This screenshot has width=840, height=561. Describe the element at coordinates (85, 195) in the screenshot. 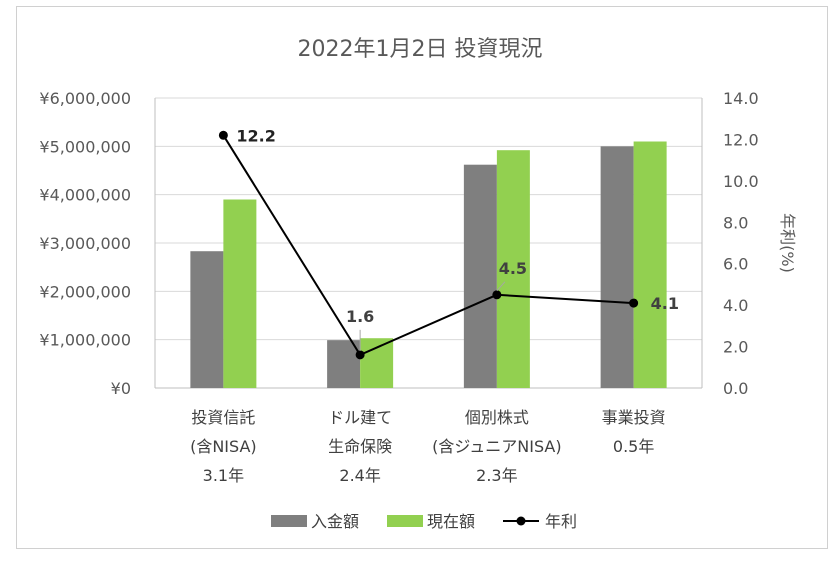

I see `left-axis-tick: ¥4,000,000` at that location.